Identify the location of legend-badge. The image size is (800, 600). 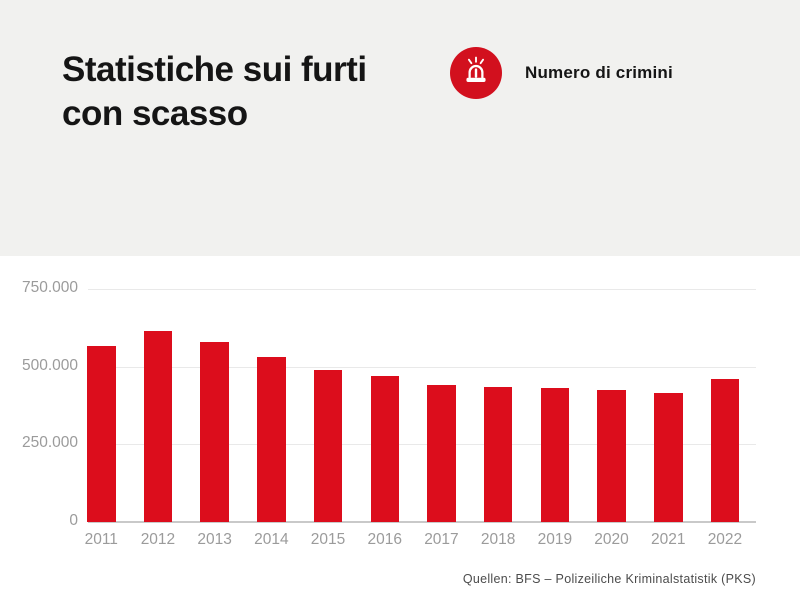
(476, 73).